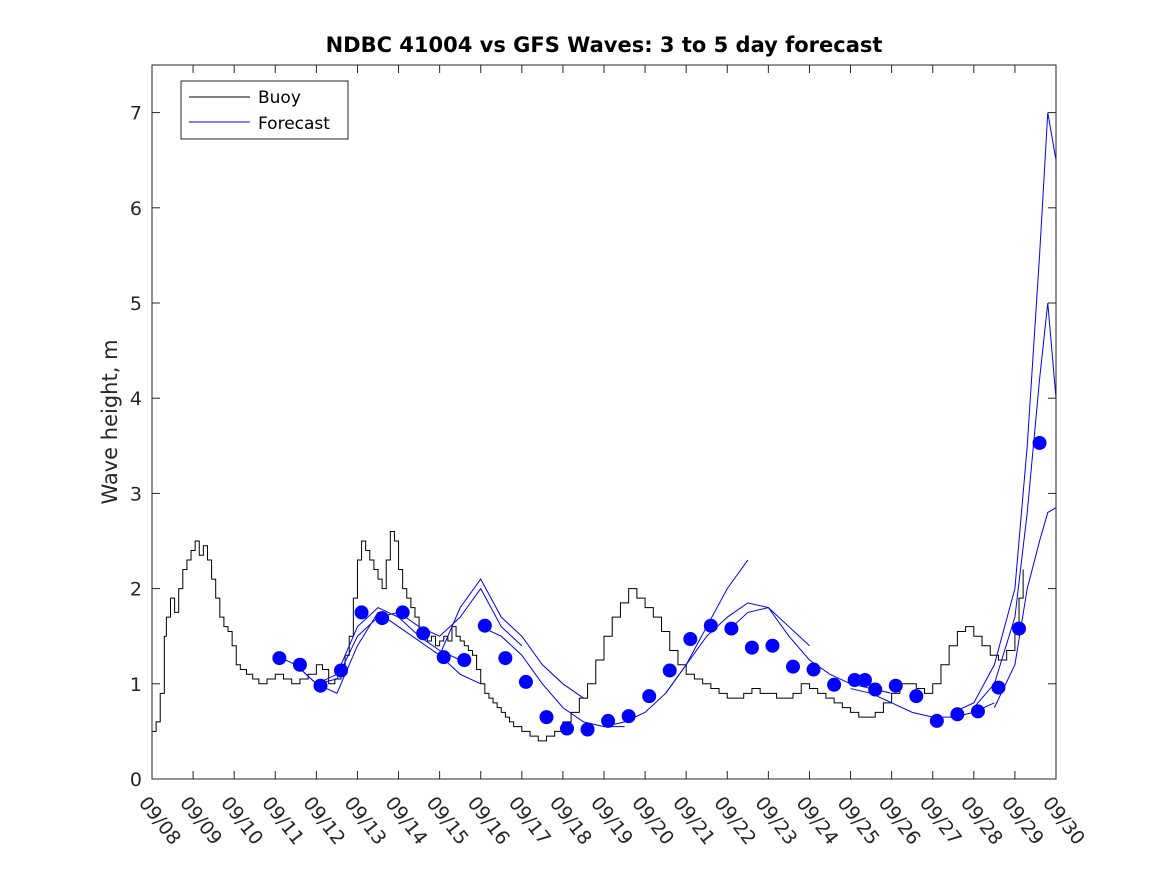 The image size is (1167, 875). Describe the element at coordinates (652, 821) in the screenshot. I see `x-tick-label: 09/20` at that location.